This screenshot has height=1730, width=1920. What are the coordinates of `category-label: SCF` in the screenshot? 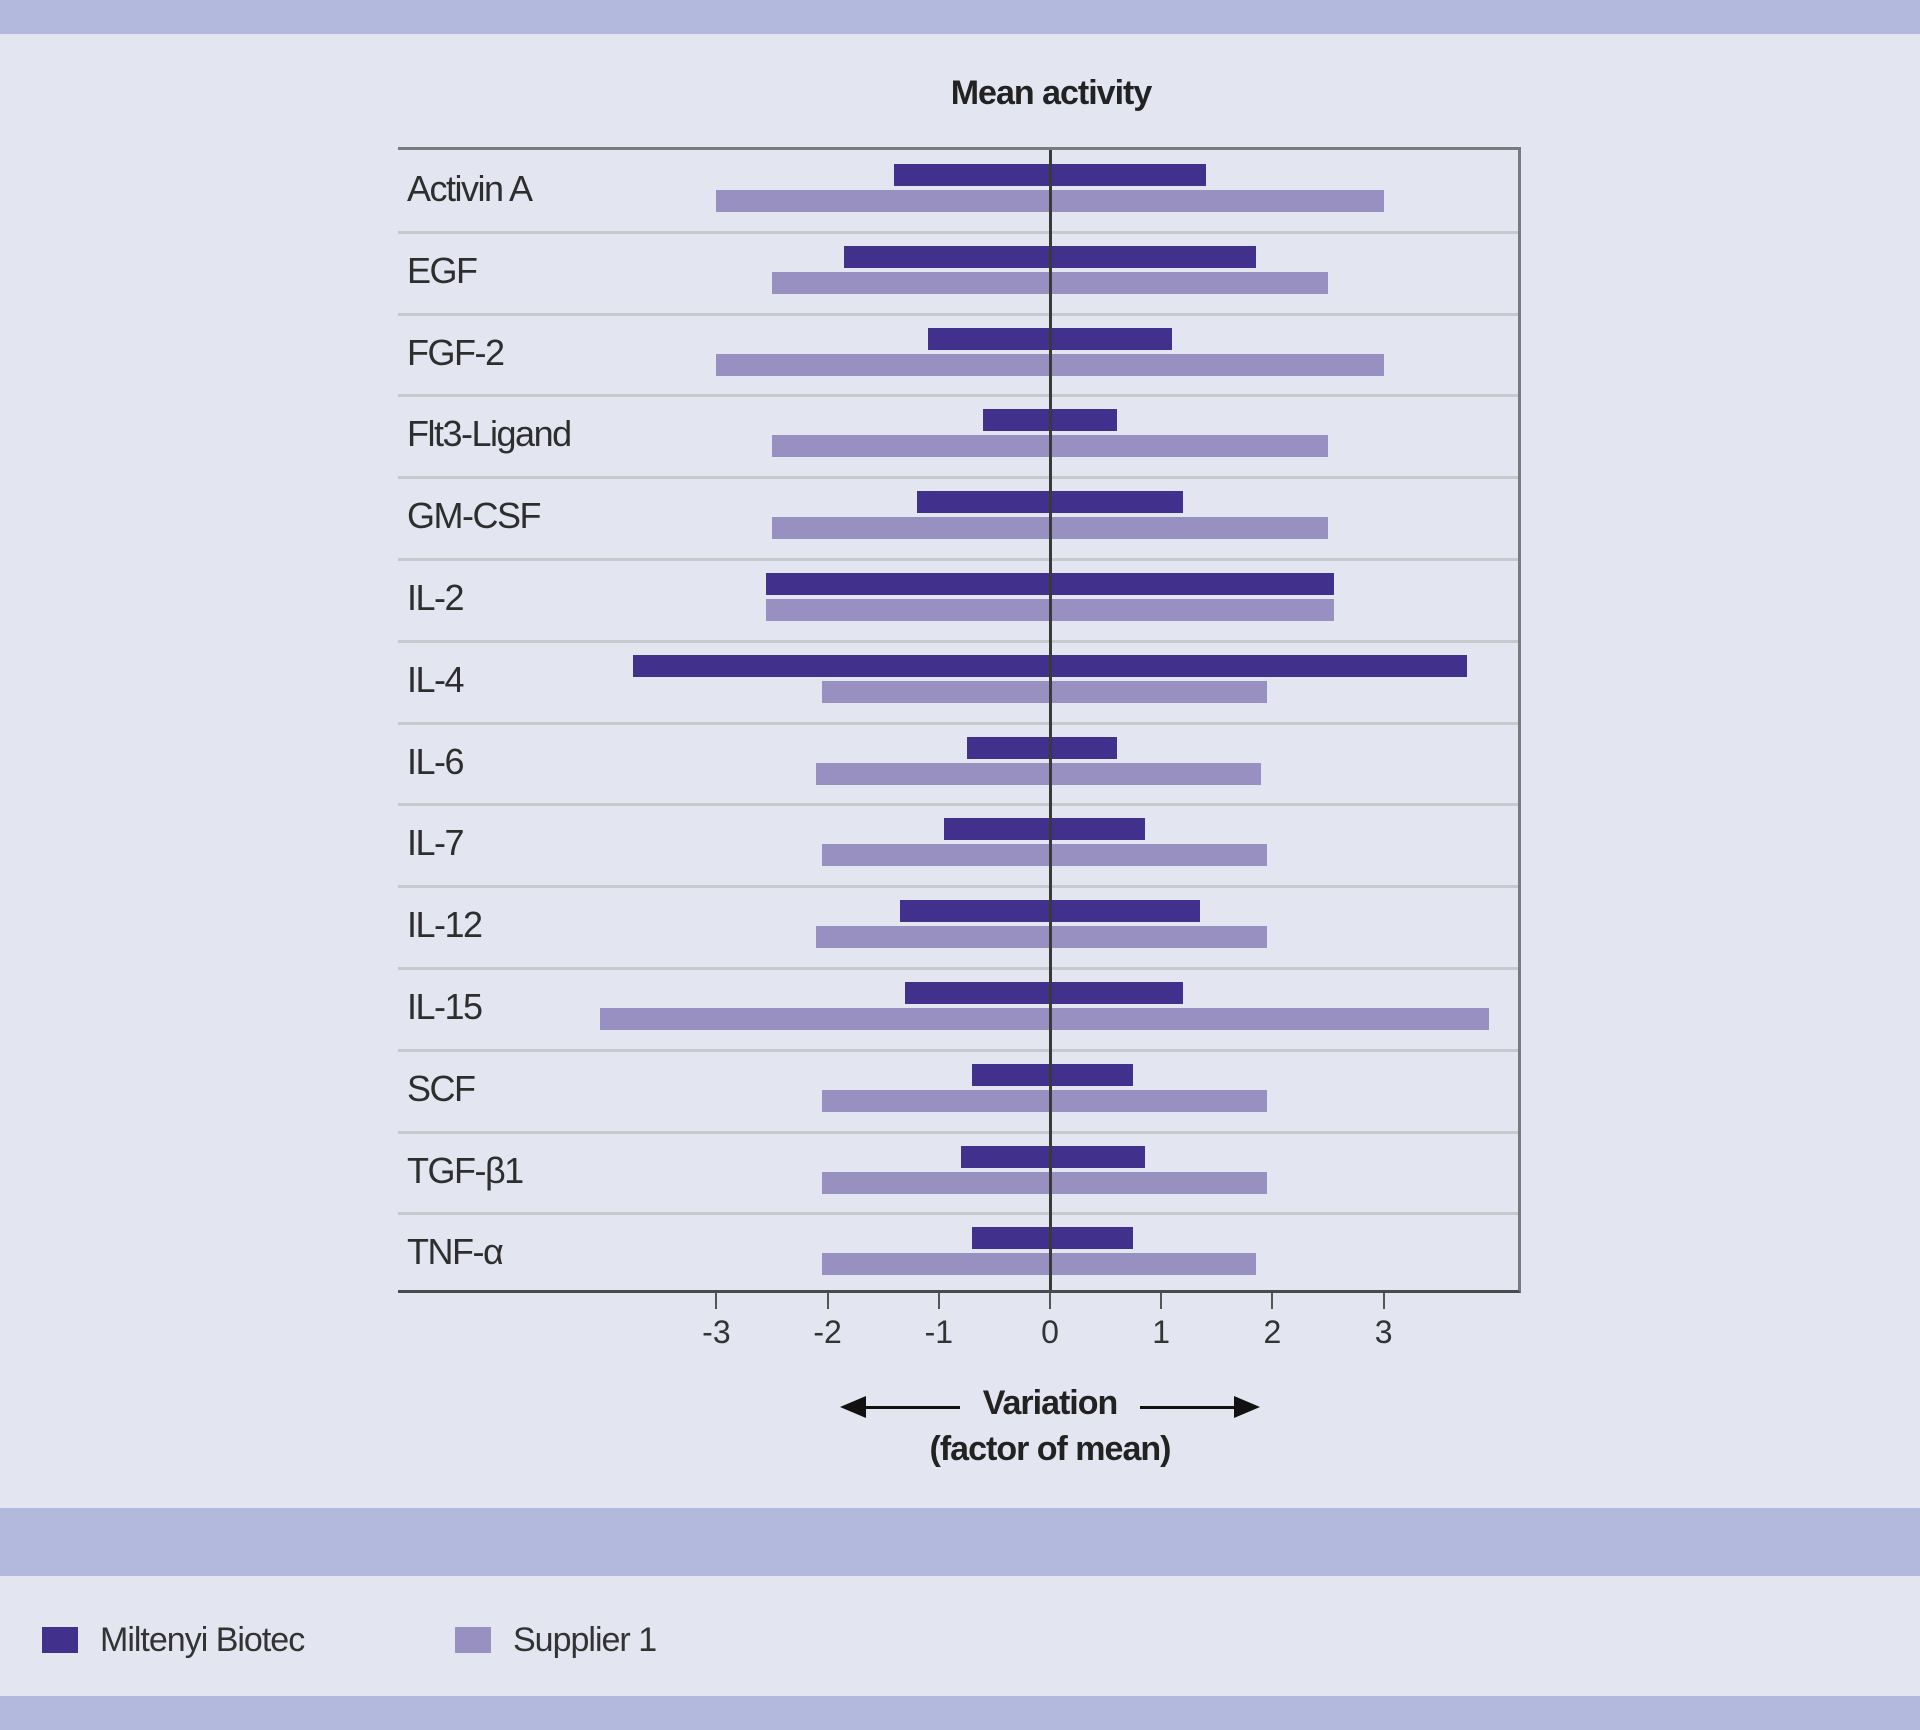 It's located at (441, 1088).